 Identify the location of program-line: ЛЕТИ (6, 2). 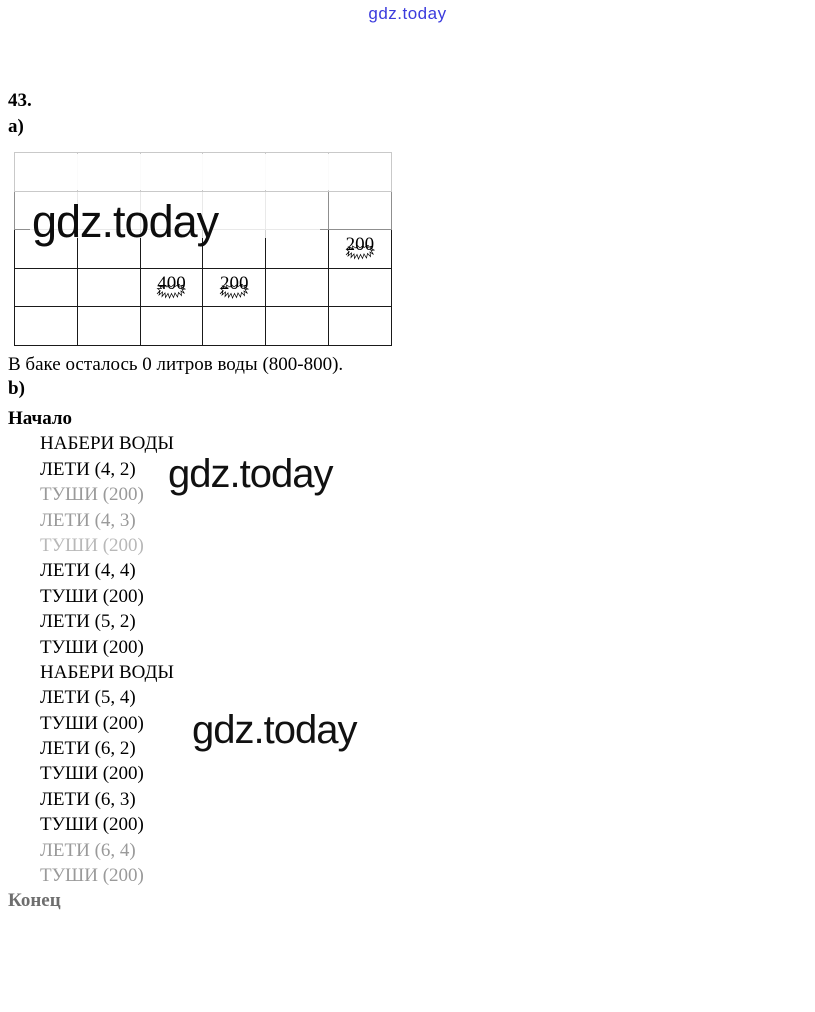
(88, 749).